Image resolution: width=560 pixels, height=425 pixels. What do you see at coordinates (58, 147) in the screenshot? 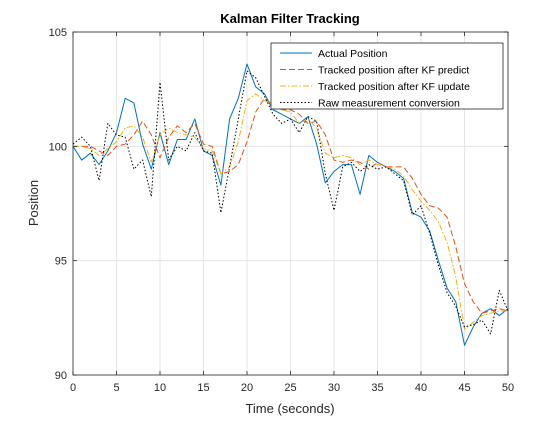
I see `y-tick-label: 100` at bounding box center [58, 147].